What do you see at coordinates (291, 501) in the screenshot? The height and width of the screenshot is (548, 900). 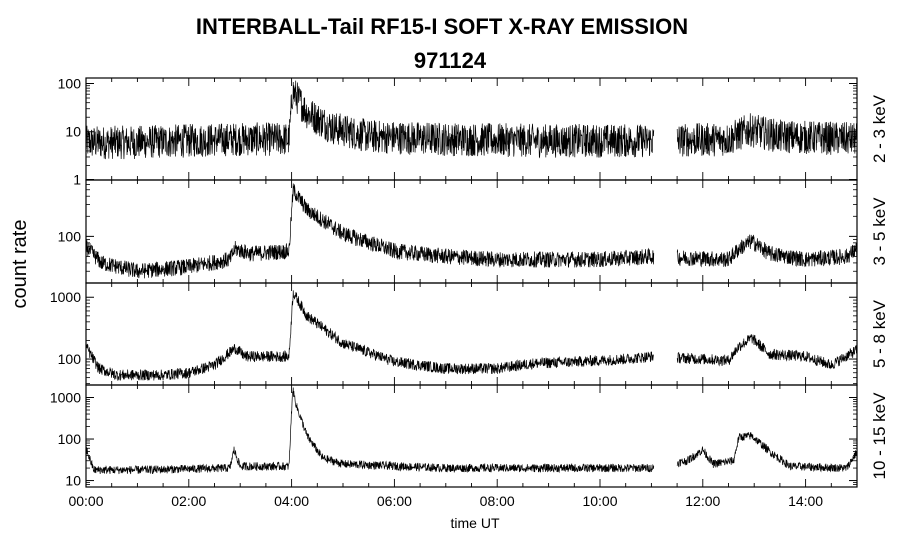 I see `x-tick-label: 04:00` at bounding box center [291, 501].